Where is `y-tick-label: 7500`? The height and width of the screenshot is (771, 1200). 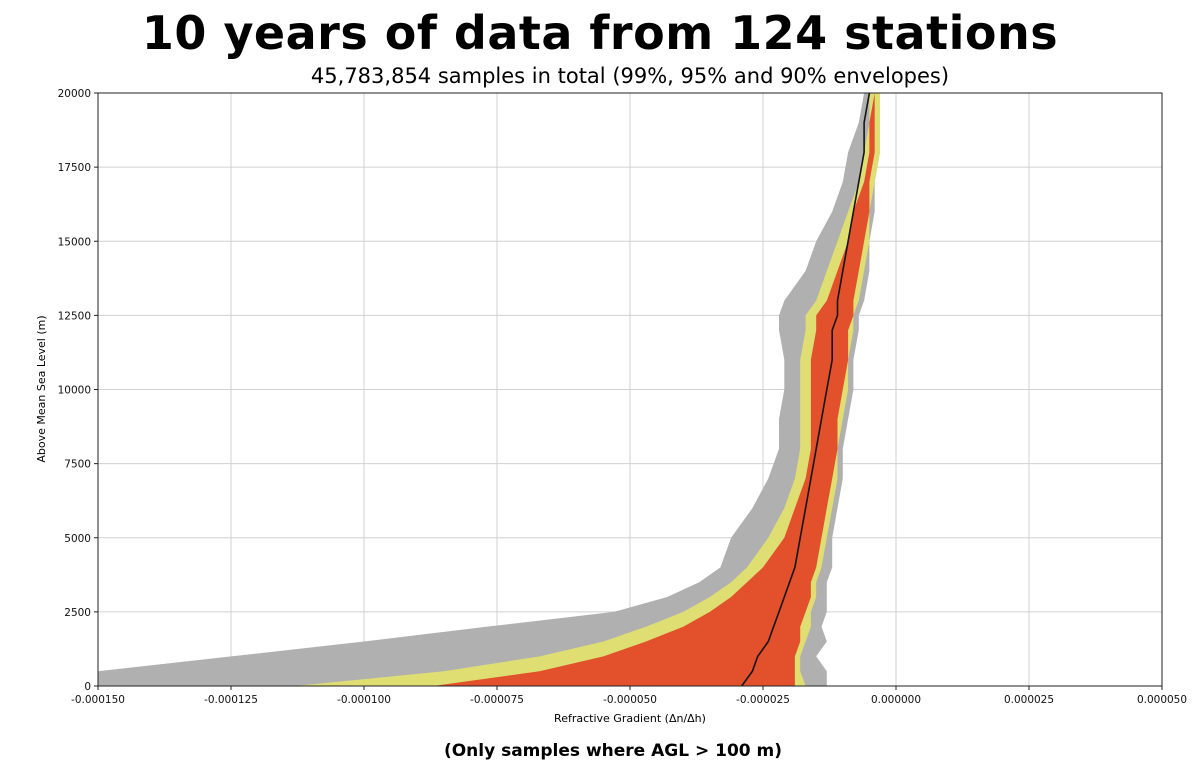 y-tick-label: 7500 is located at coordinates (77, 465).